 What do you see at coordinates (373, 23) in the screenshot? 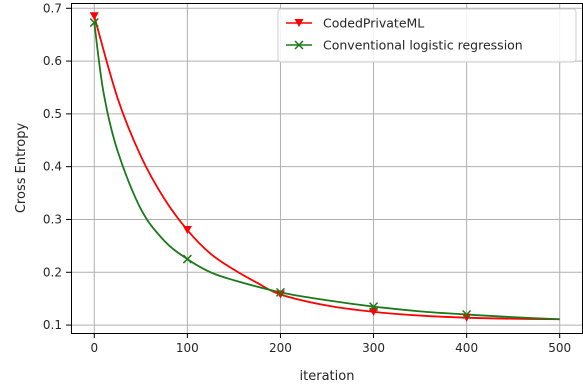
I see `legend-label-codedprivateml: CodedPrivateML` at bounding box center [373, 23].